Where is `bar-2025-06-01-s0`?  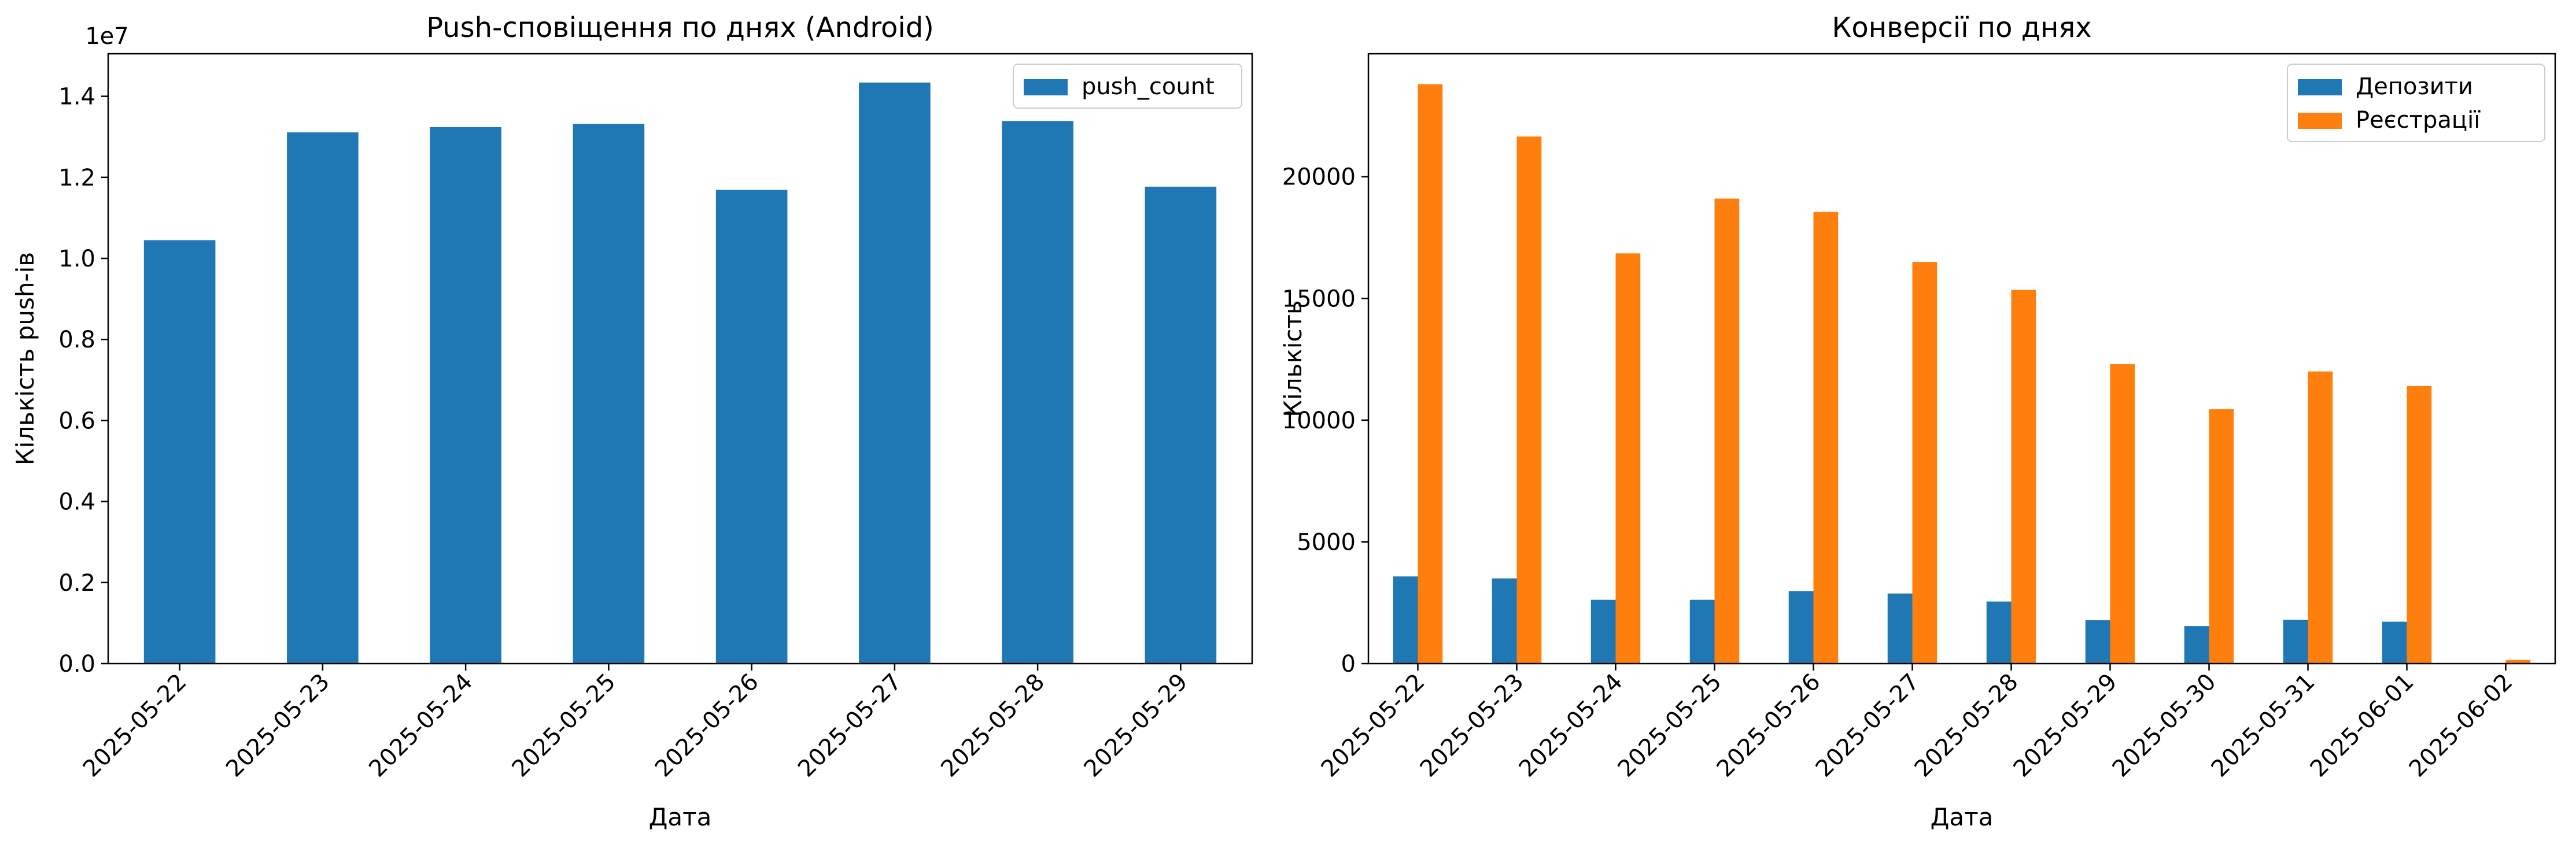 bar-2025-06-01-s0 is located at coordinates (2394, 643).